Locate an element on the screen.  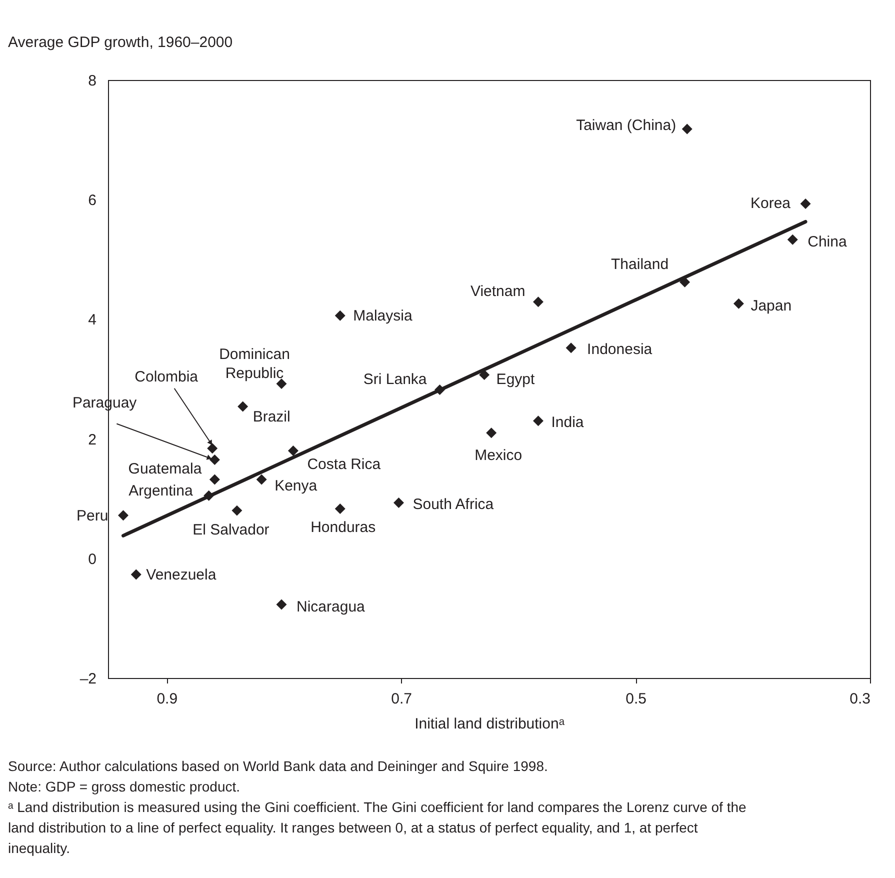
annotation: Costa Rica is located at coordinates (344, 464).